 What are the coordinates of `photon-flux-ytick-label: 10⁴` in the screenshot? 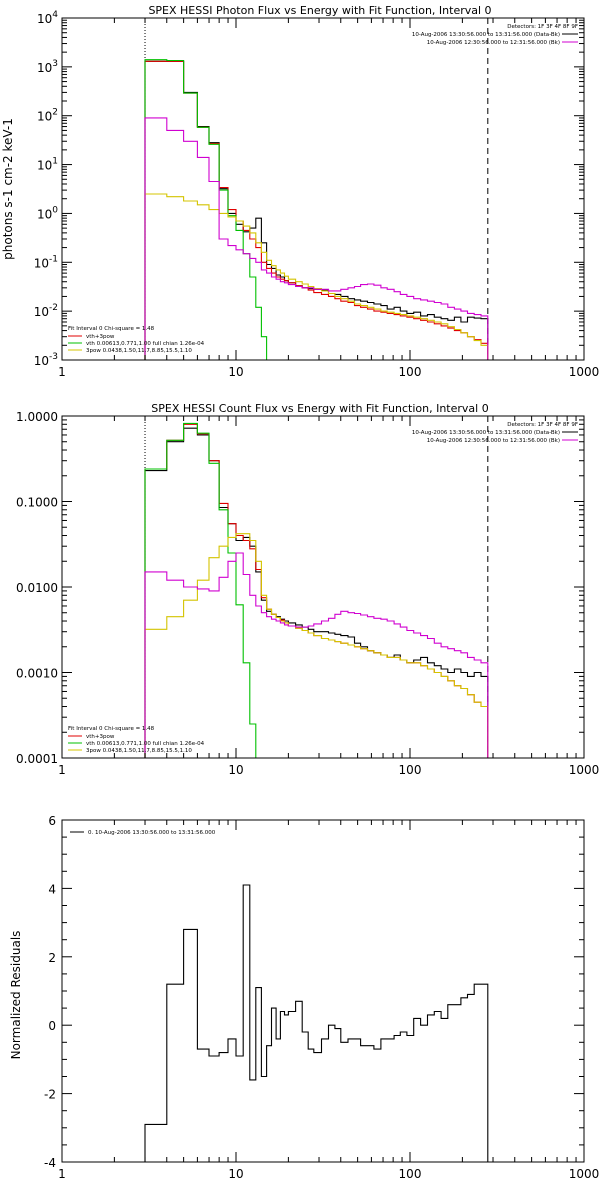 It's located at (47, 18).